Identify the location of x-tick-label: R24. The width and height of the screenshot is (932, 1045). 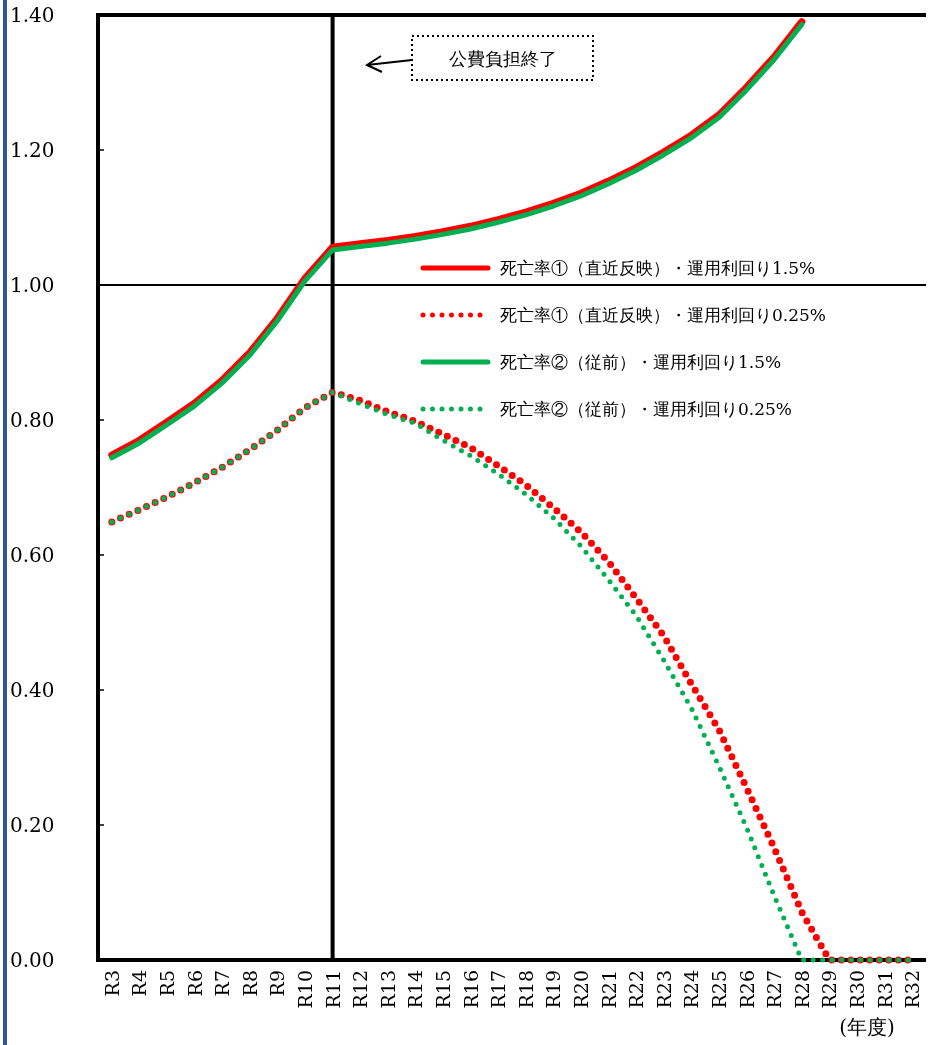
(691, 989).